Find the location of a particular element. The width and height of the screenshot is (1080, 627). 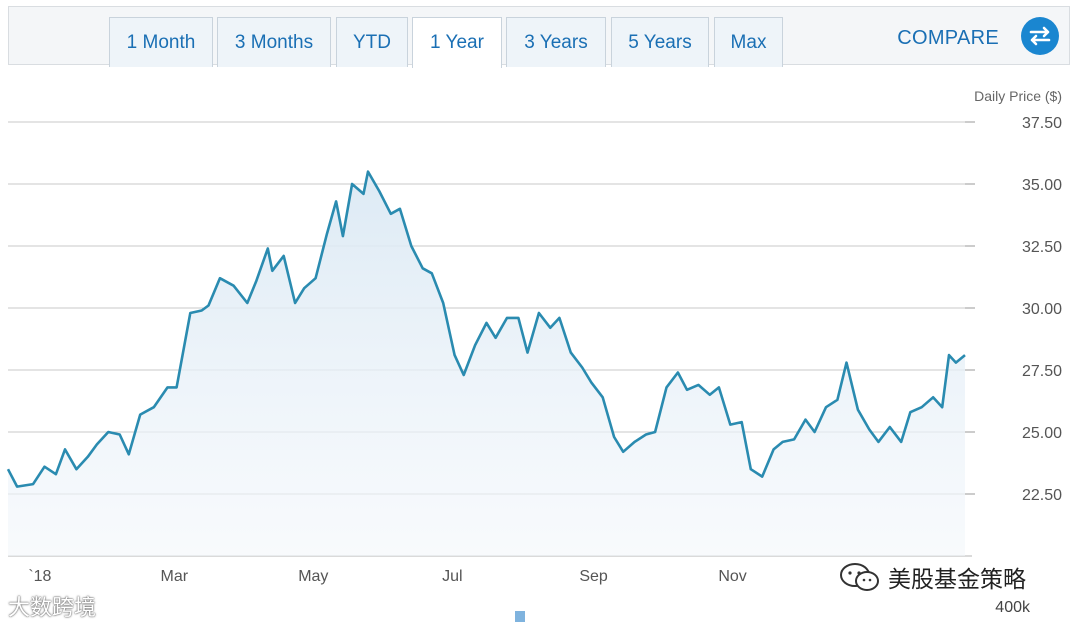

tab-3-years: 3 Years is located at coordinates (556, 42).